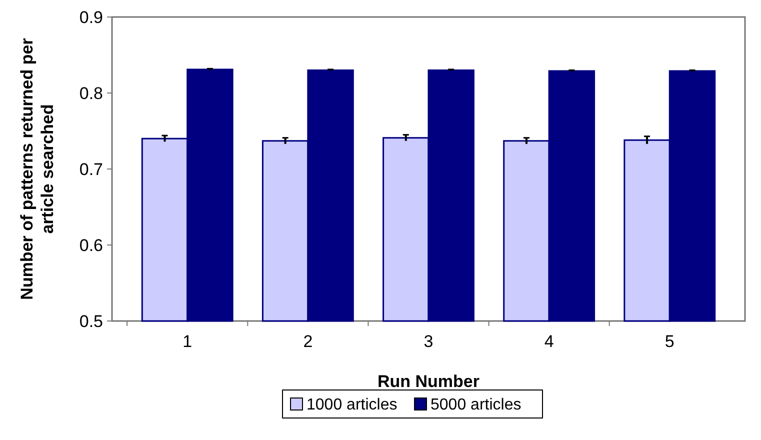 Image resolution: width=761 pixels, height=440 pixels. I want to click on legend-label: 1000 articles, so click(352, 405).